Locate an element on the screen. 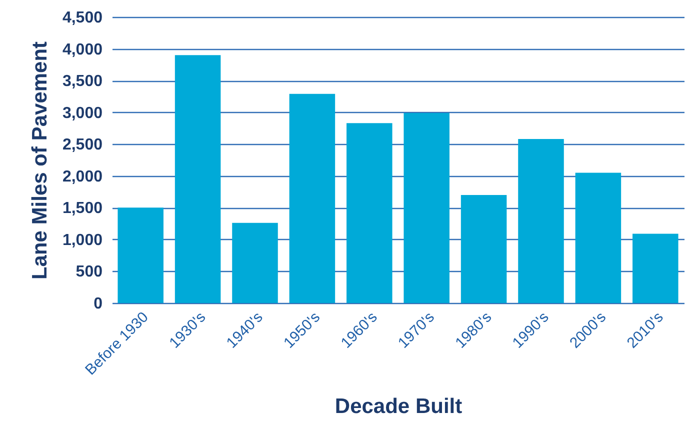 The width and height of the screenshot is (691, 431). y-tick-label: 1,000 is located at coordinates (82, 240).